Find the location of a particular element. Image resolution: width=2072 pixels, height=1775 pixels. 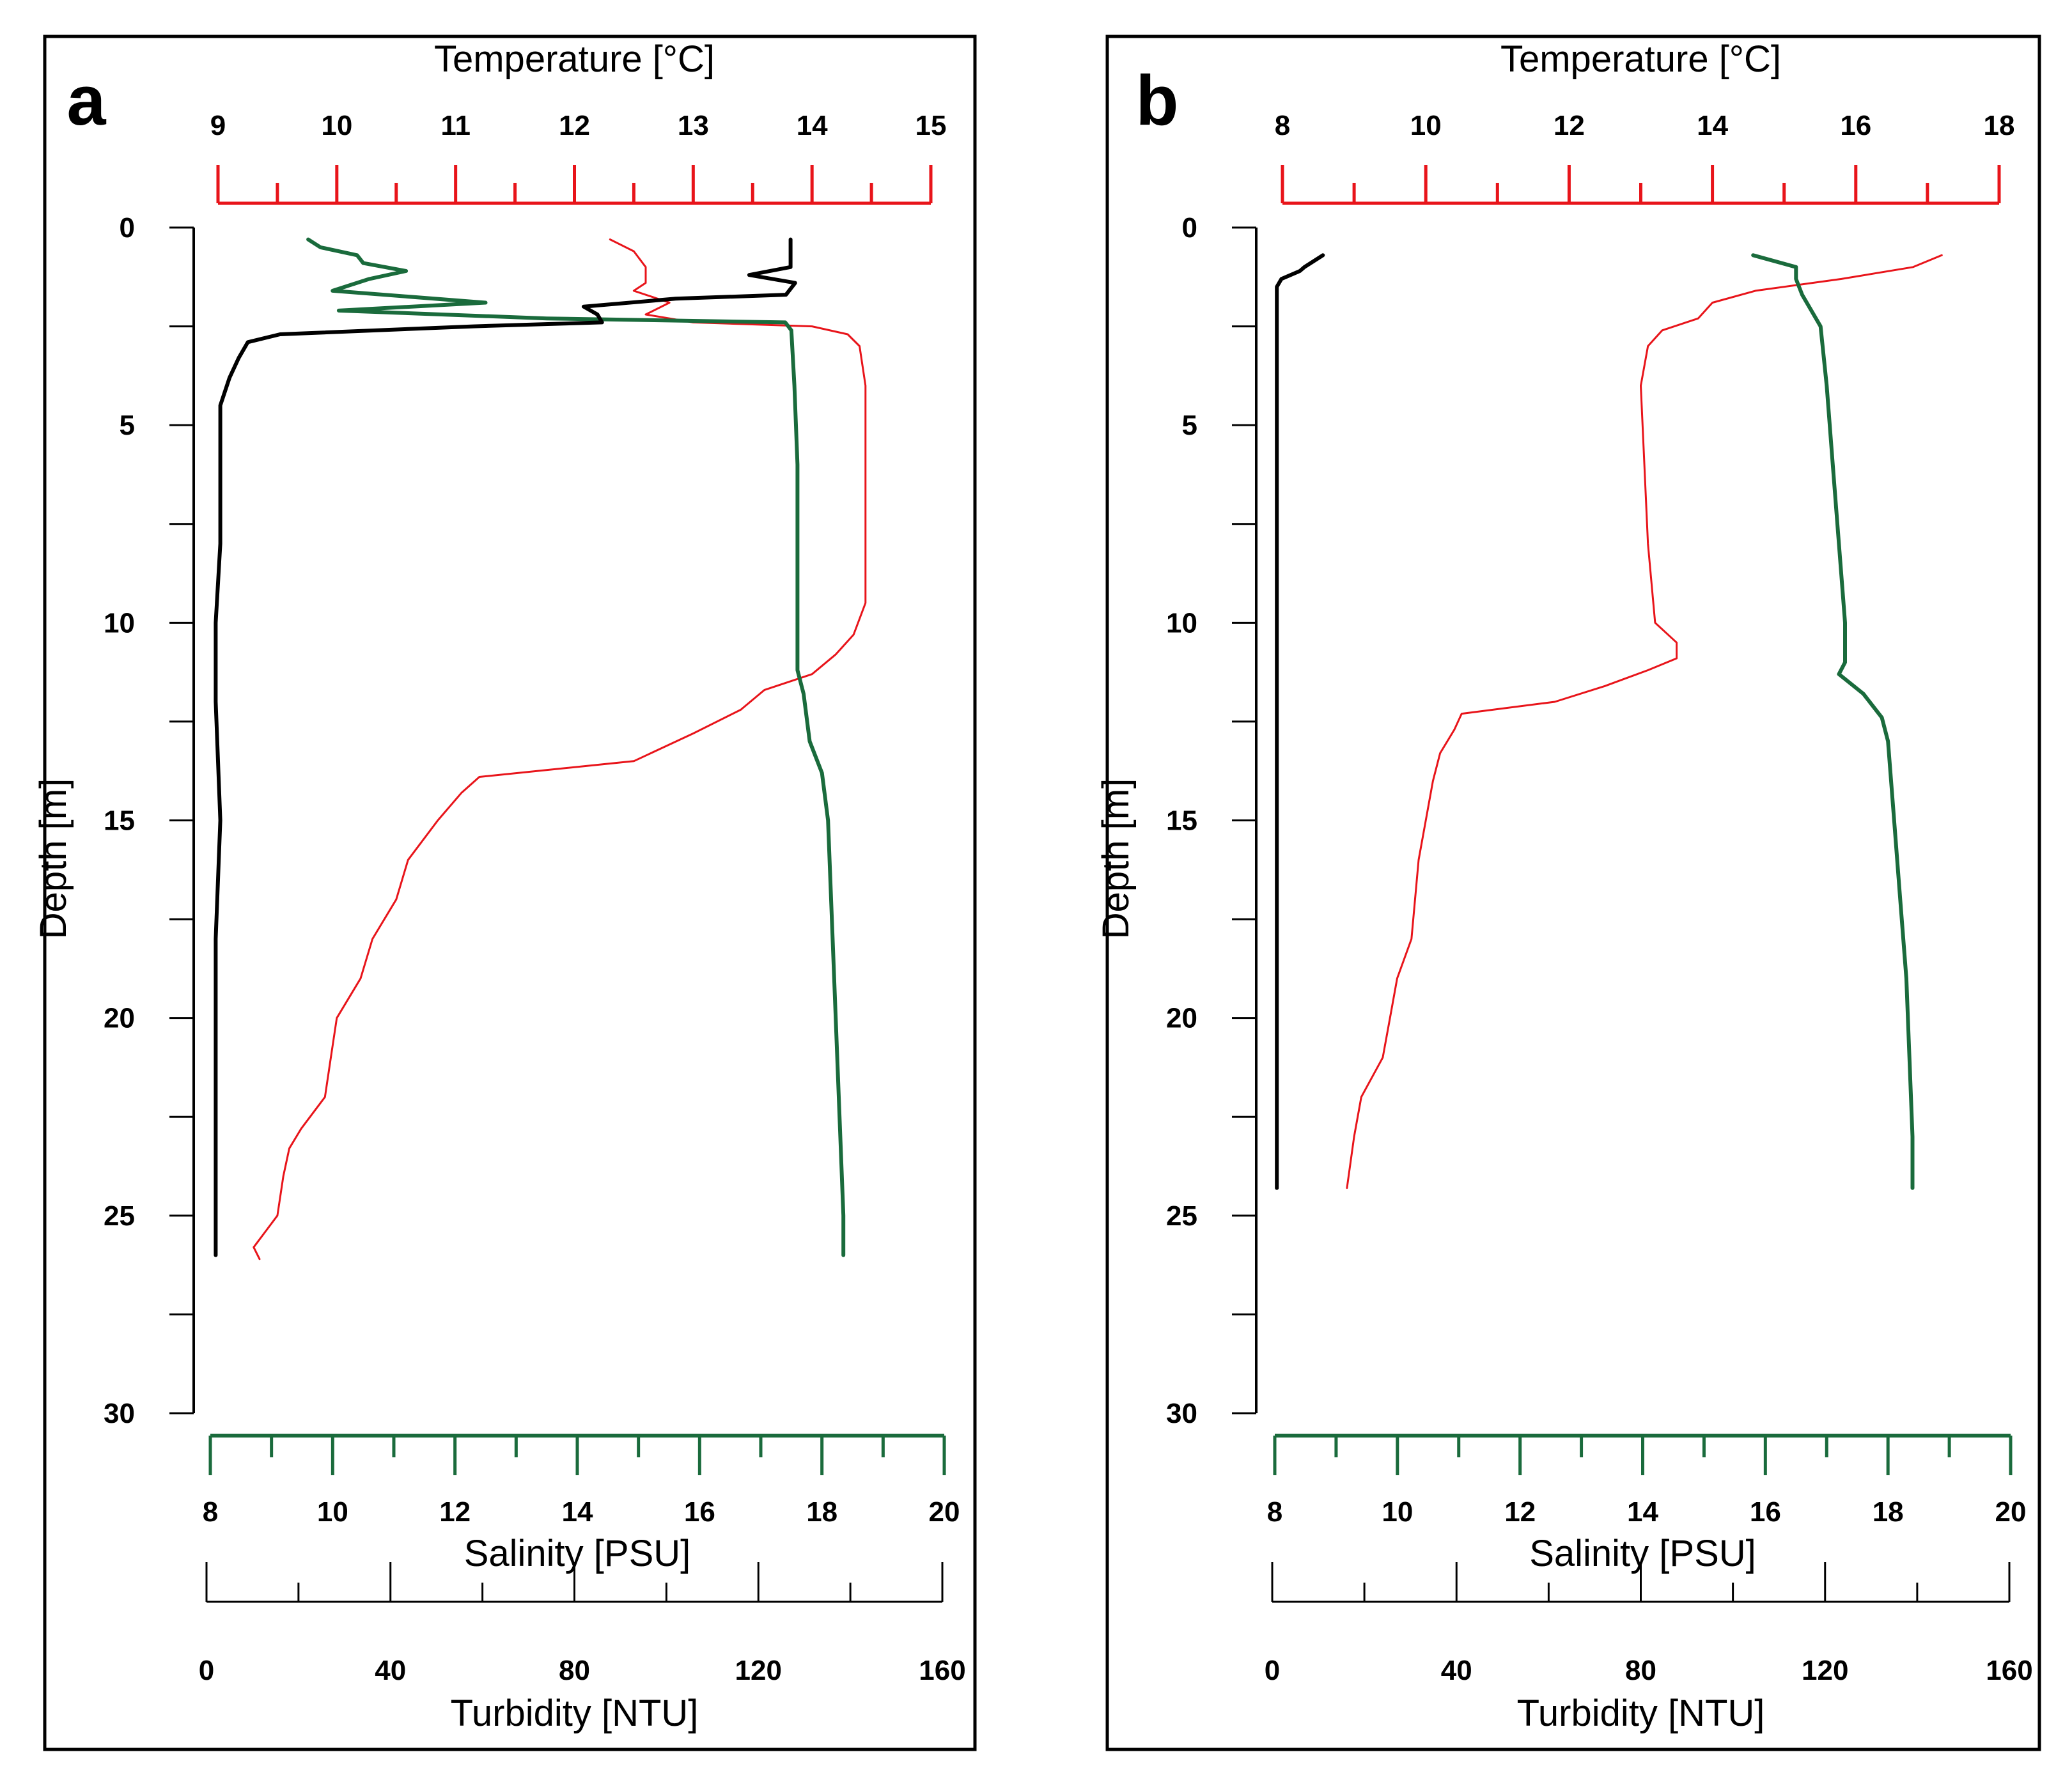

temperature-tick-label: 9 is located at coordinates (218, 125).